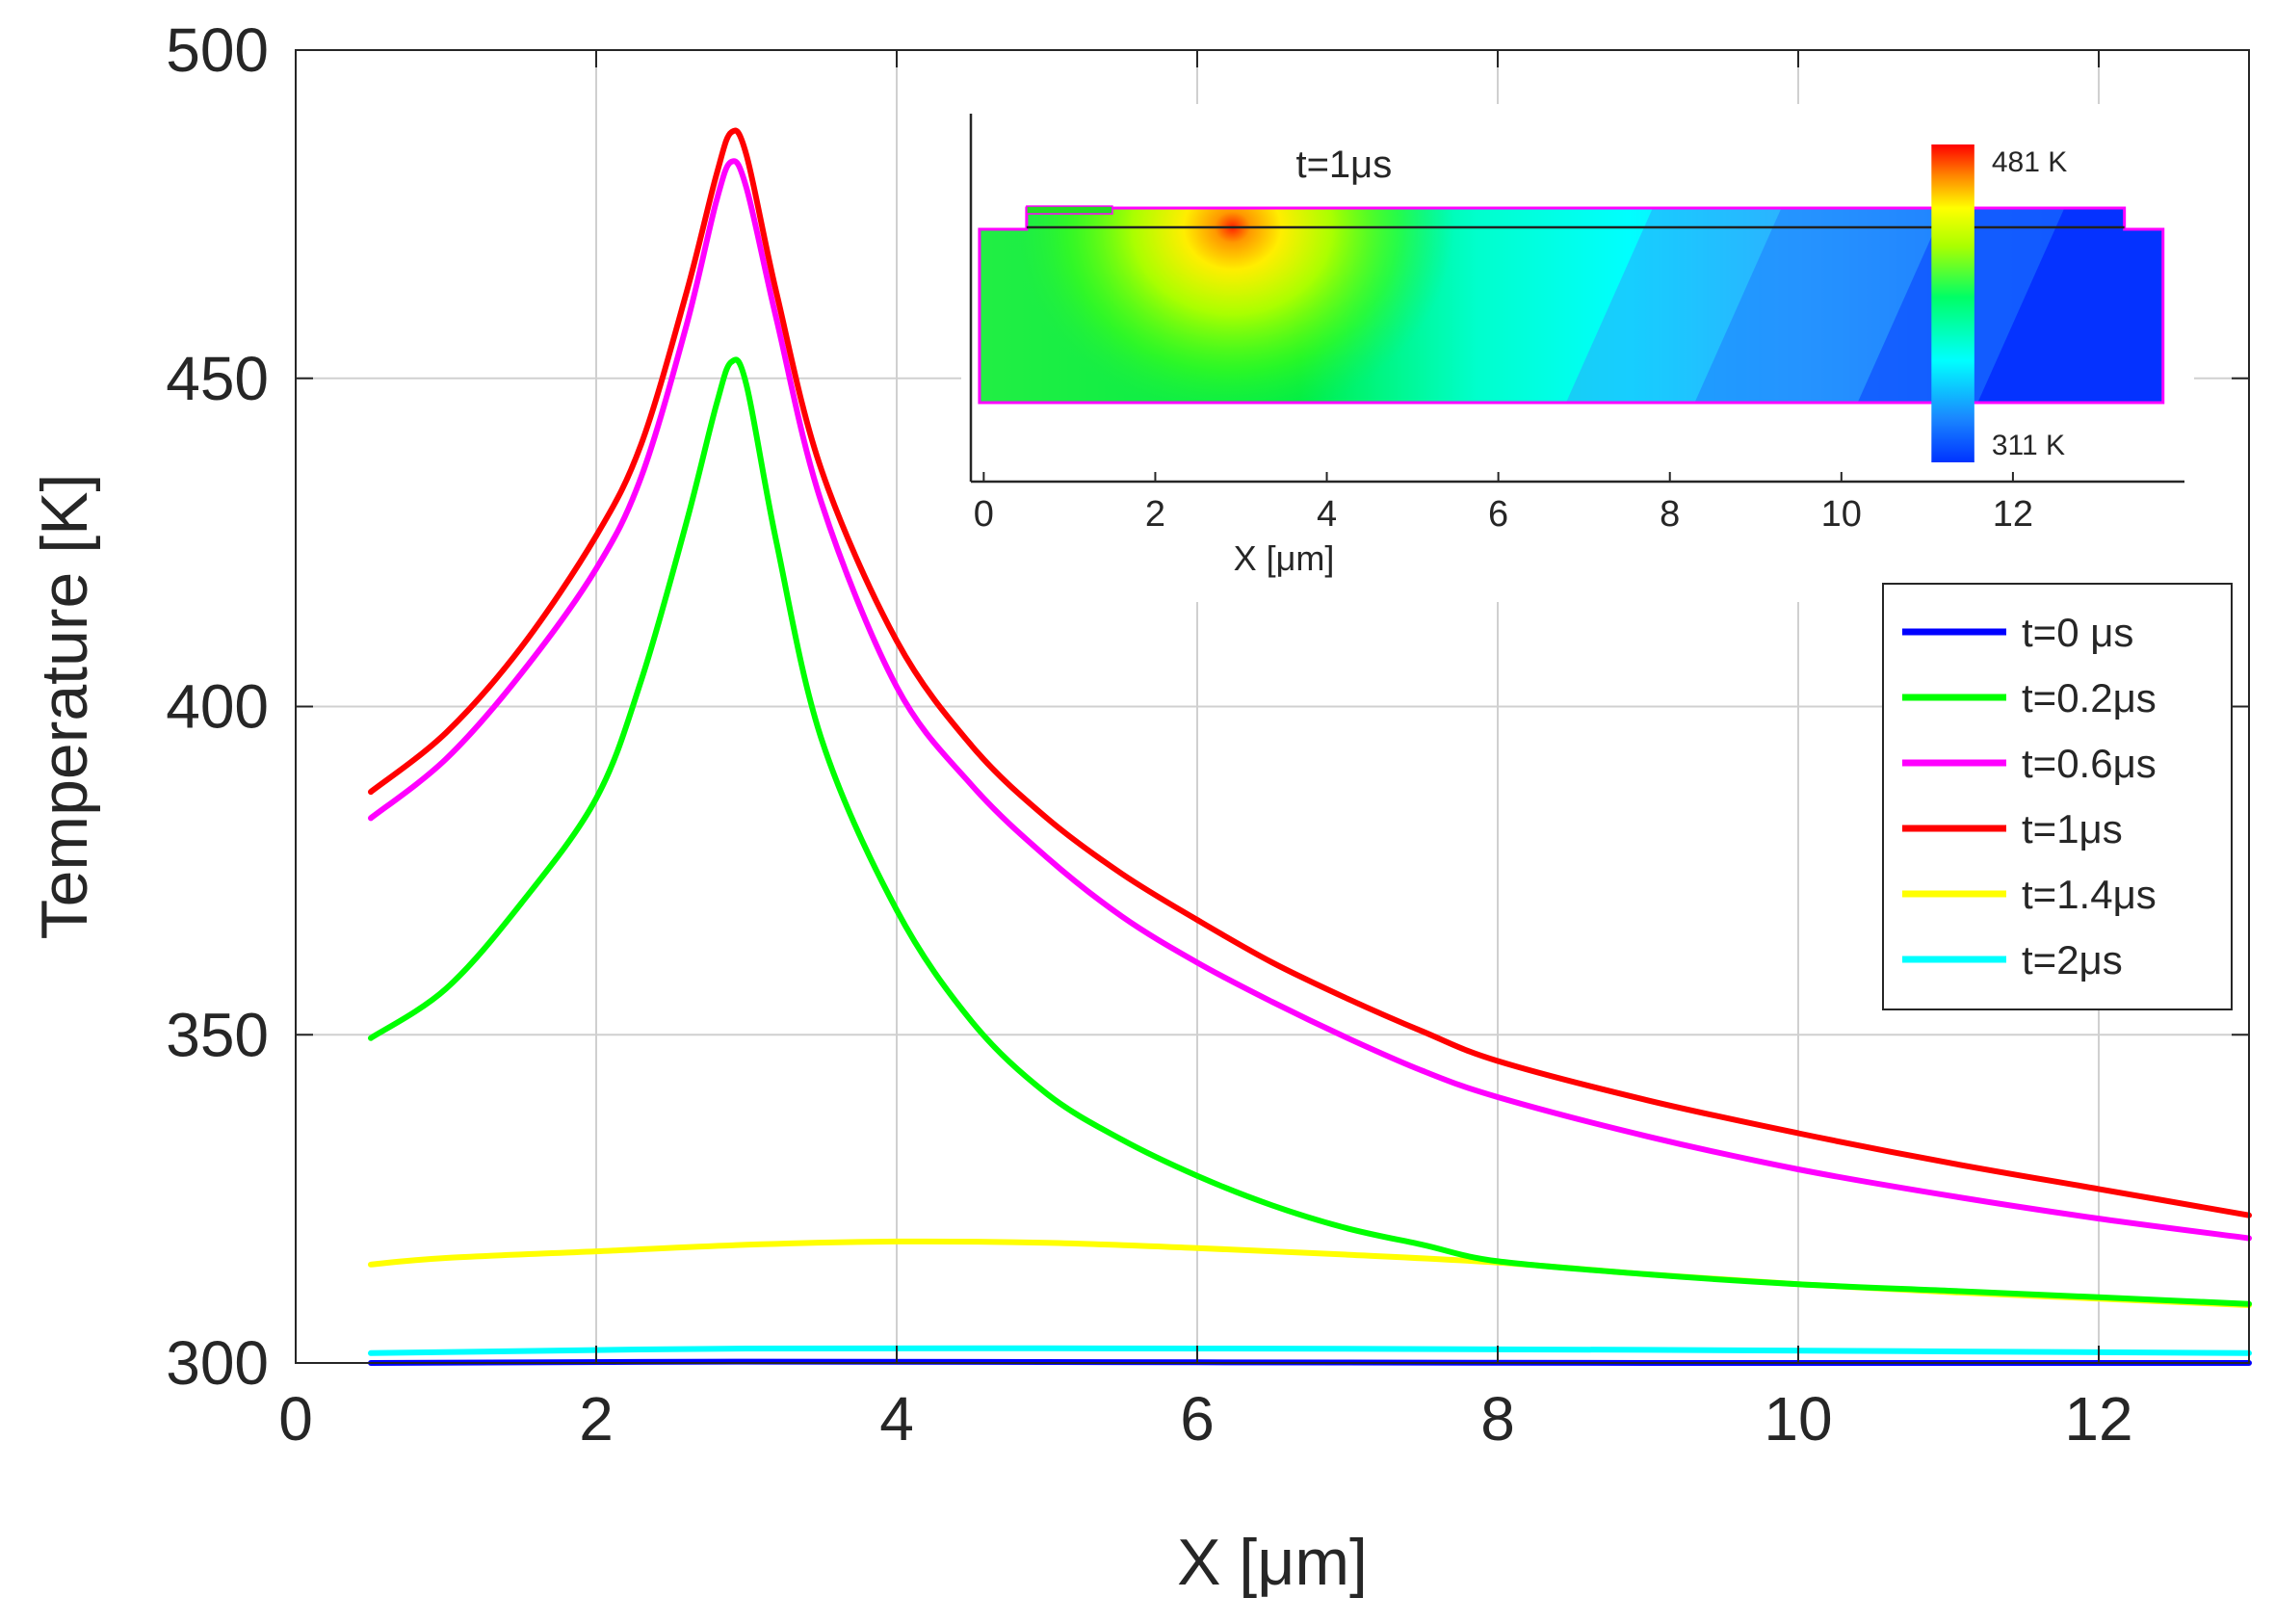 The height and width of the screenshot is (1624, 2275). I want to click on legend-label: t=1μs, so click(2072, 828).